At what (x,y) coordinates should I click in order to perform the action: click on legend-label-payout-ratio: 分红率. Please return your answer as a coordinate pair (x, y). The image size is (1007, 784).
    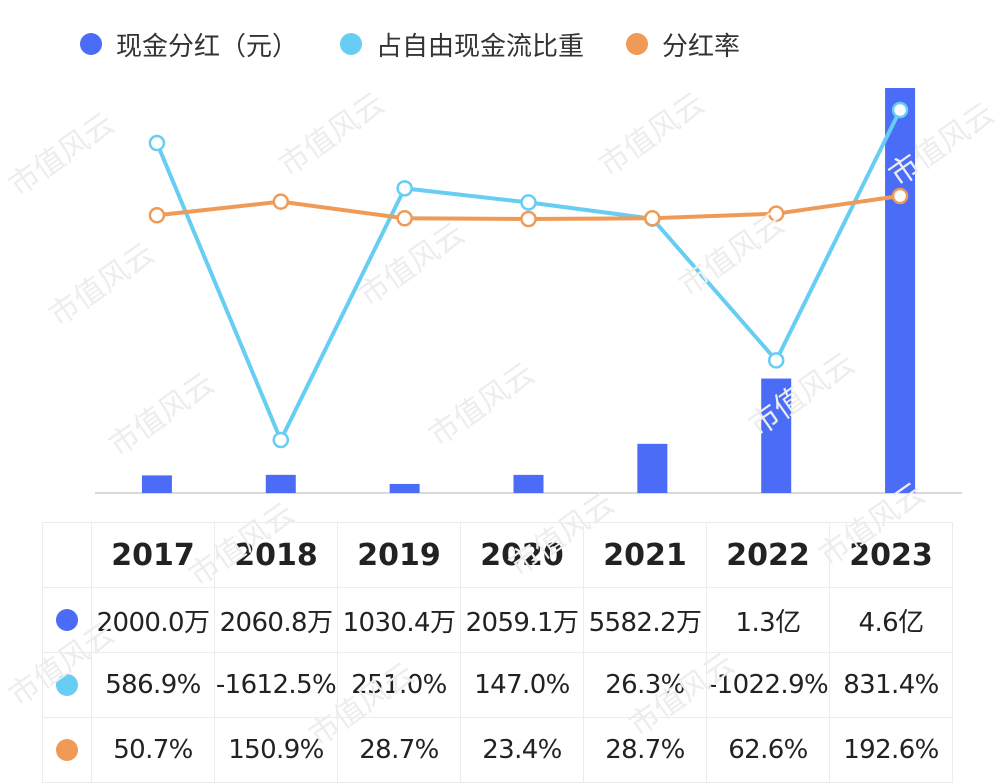
    Looking at the image, I should click on (701, 46).